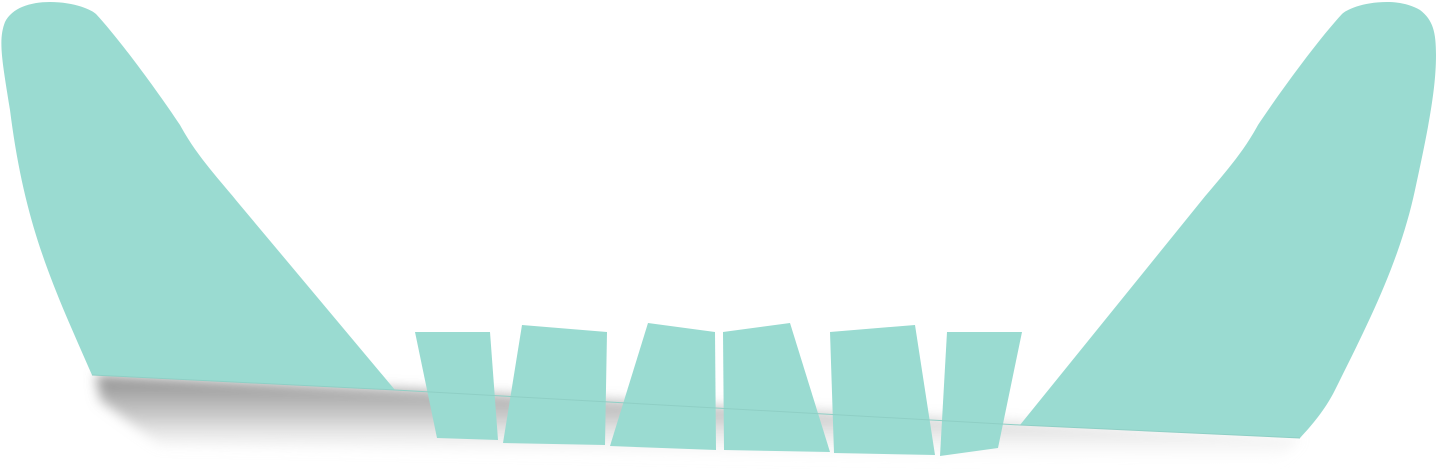 Image resolution: width=1438 pixels, height=469 pixels. I want to click on band-lower-edge, so click(696, 406).